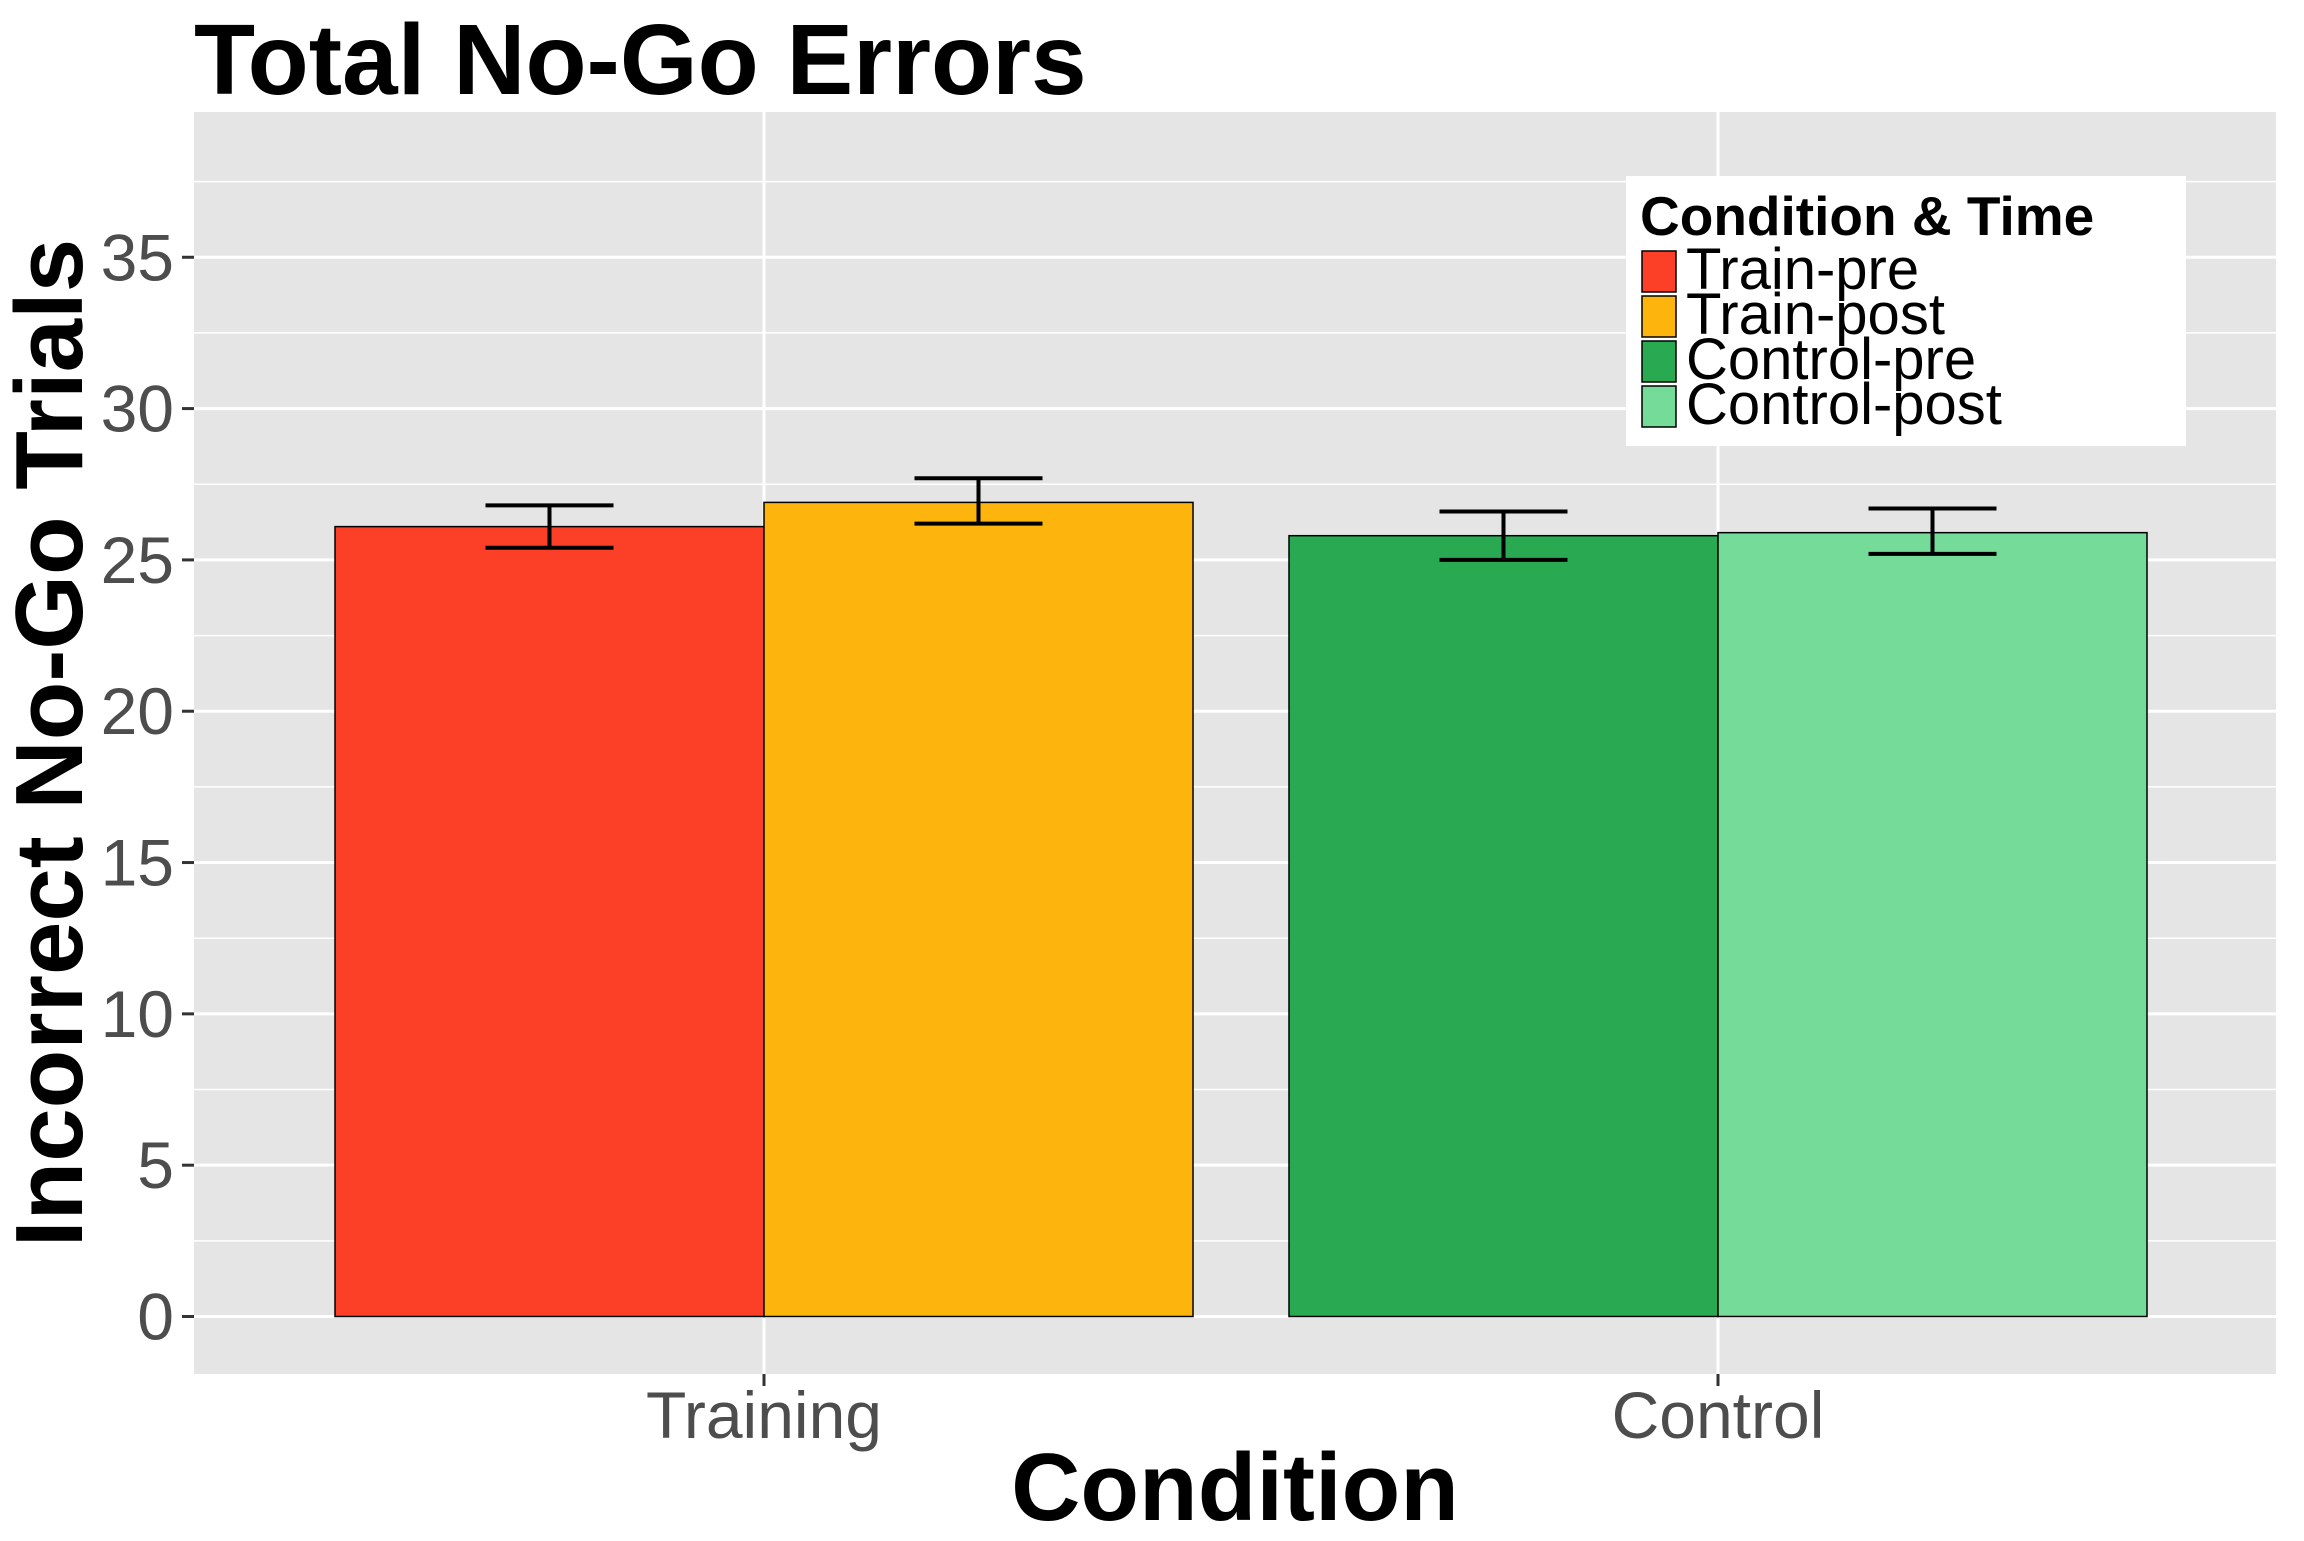 The height and width of the screenshot is (1541, 2304). I want to click on bar-control-post, so click(1932, 924).